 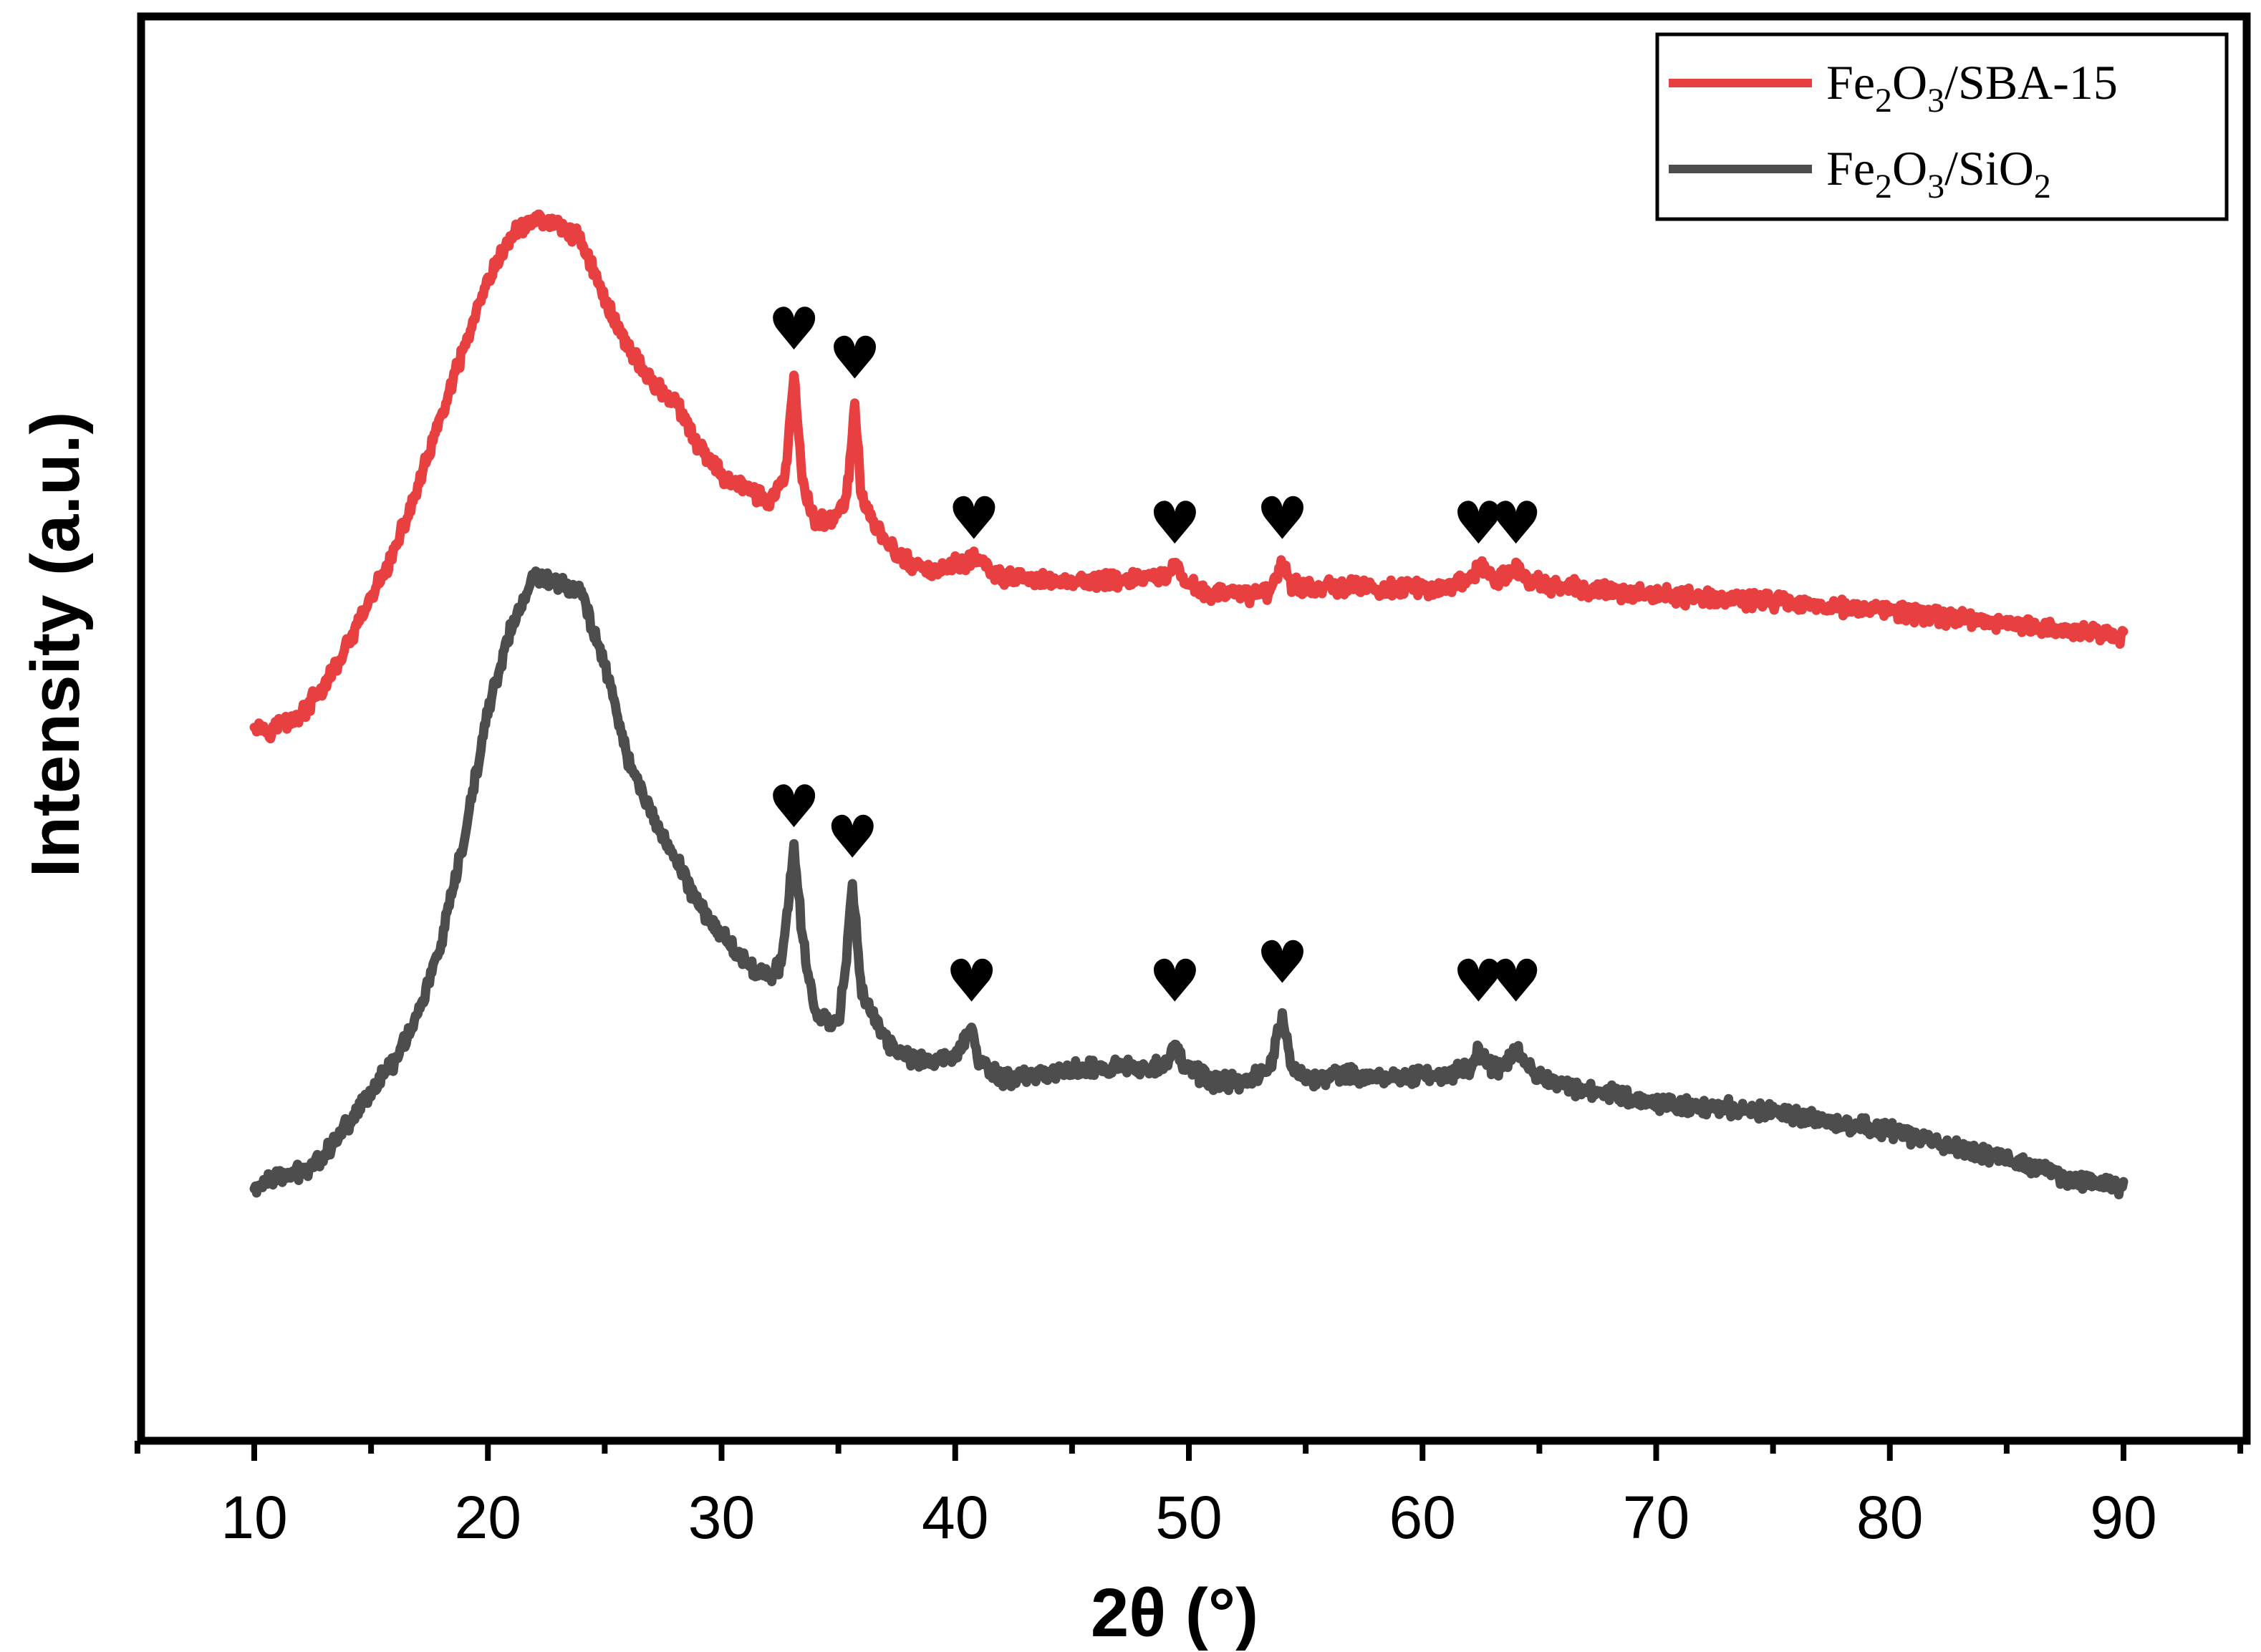 I want to click on legend: Fe2O3/SBA-15 Fe2O3/SiO2, so click(x=1942, y=127).